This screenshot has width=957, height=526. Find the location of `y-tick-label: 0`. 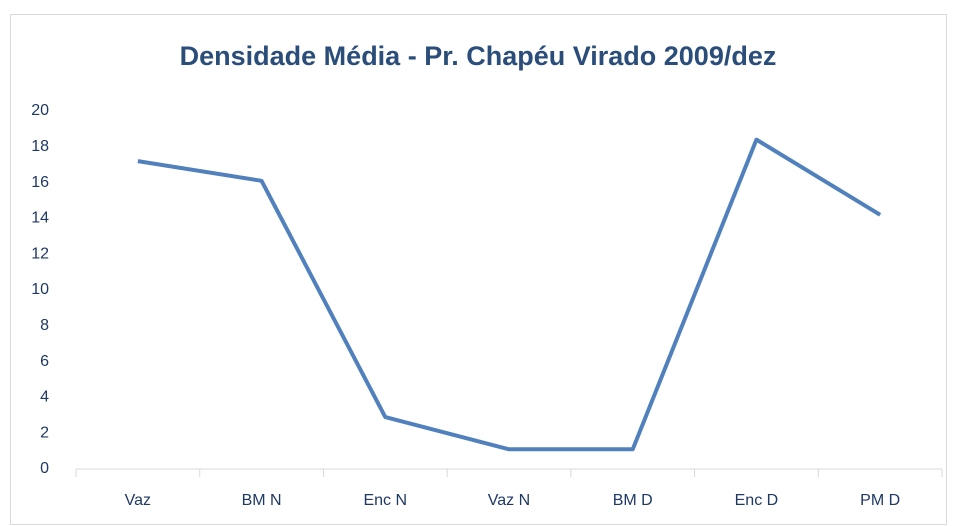

y-tick-label: 0 is located at coordinates (44, 468).